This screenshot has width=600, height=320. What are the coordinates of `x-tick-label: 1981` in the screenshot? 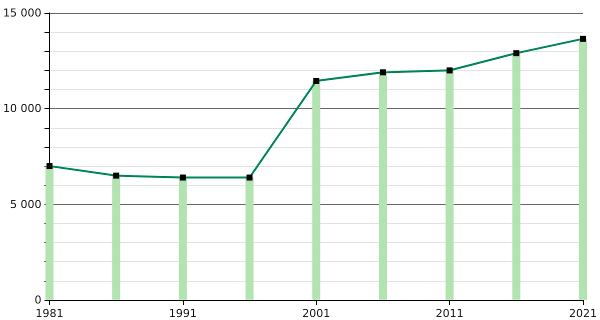 It's located at (49, 313).